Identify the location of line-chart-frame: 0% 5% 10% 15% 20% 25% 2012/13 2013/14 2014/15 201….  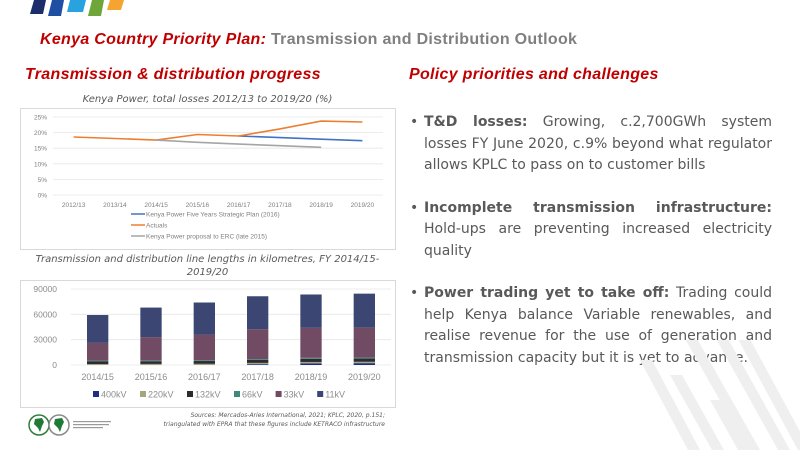
(208, 179).